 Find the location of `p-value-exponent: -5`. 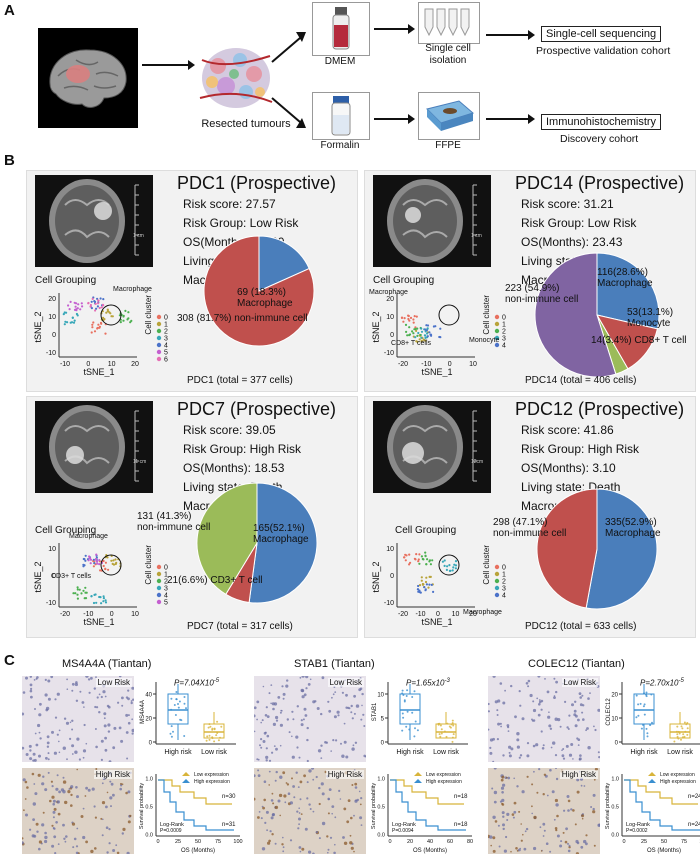

p-value-exponent: -5 is located at coordinates (216, 681).